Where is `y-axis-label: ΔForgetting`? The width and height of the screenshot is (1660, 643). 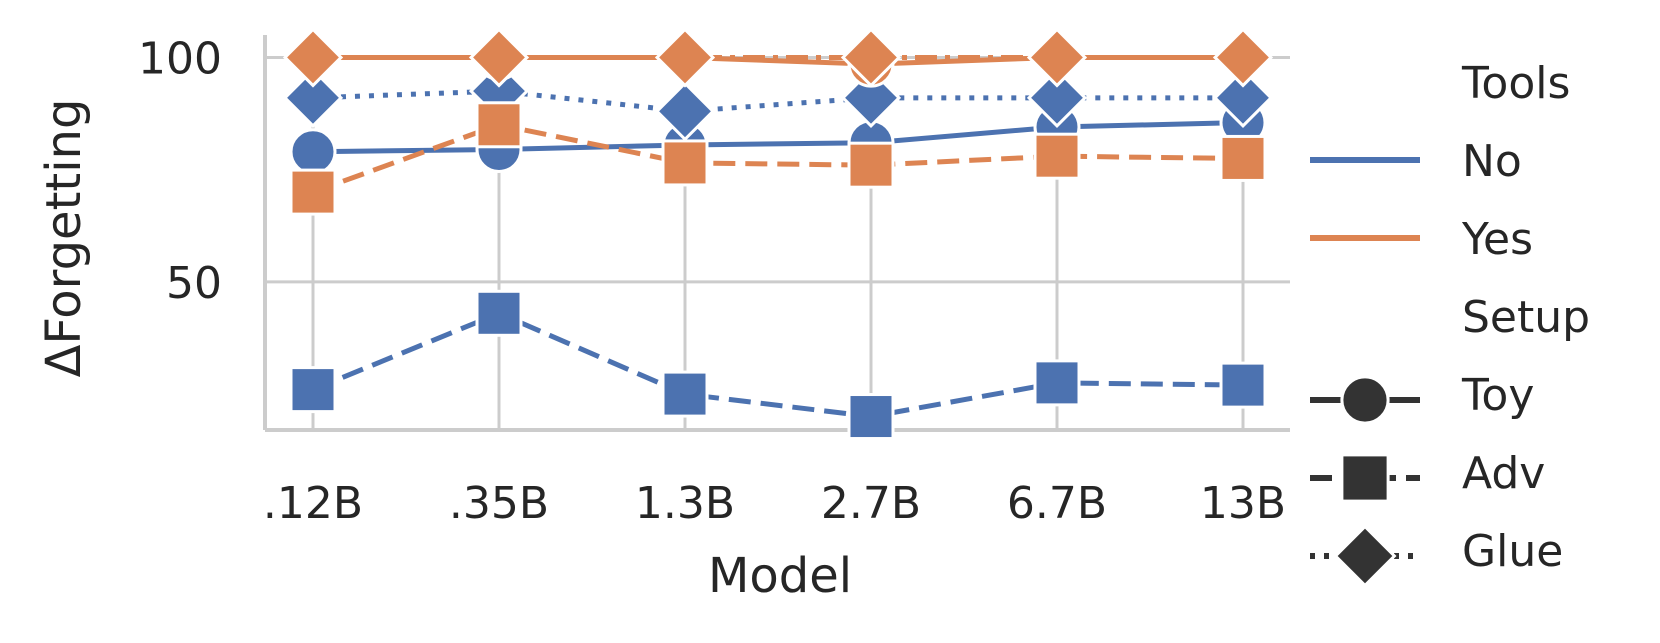 y-axis-label: ΔForgetting is located at coordinates (64, 238).